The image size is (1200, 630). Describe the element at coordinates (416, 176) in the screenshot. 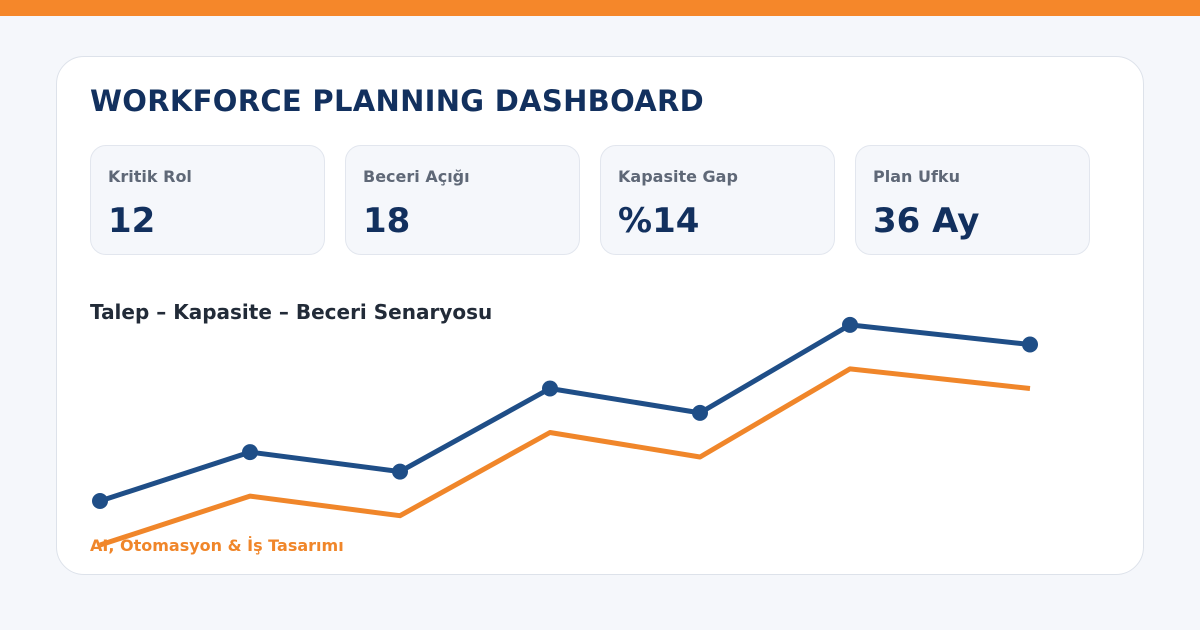

I see `kpi-label: Beceri Açığı` at that location.